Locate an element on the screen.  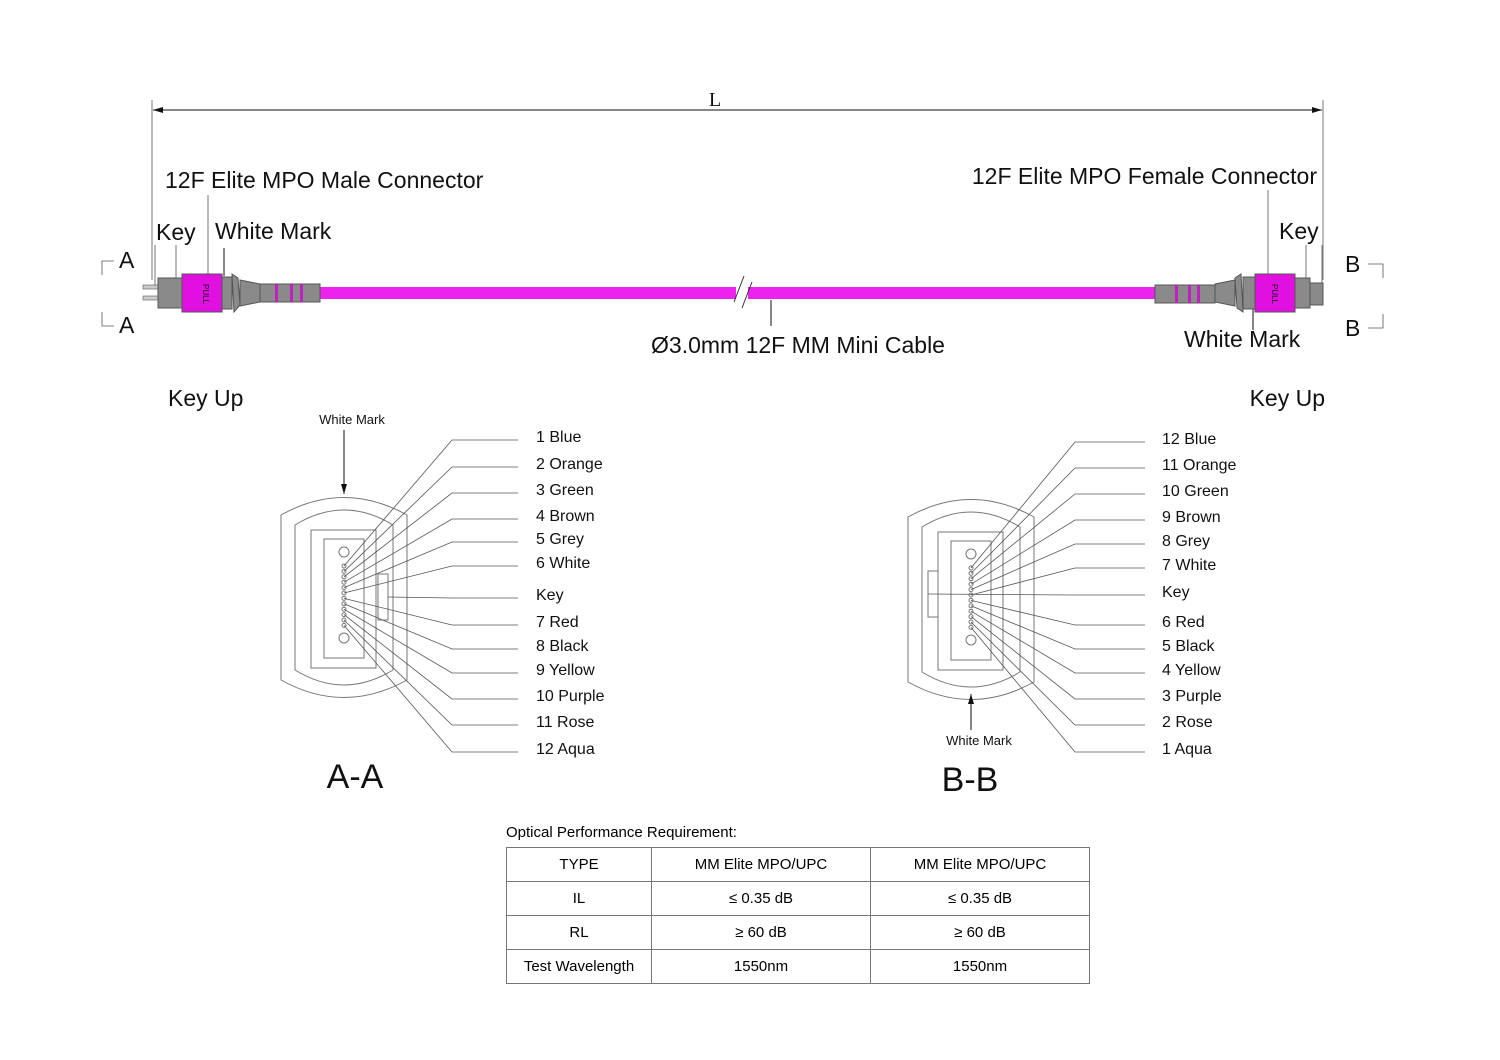
fiber-label: 4 Brown is located at coordinates (565, 516).